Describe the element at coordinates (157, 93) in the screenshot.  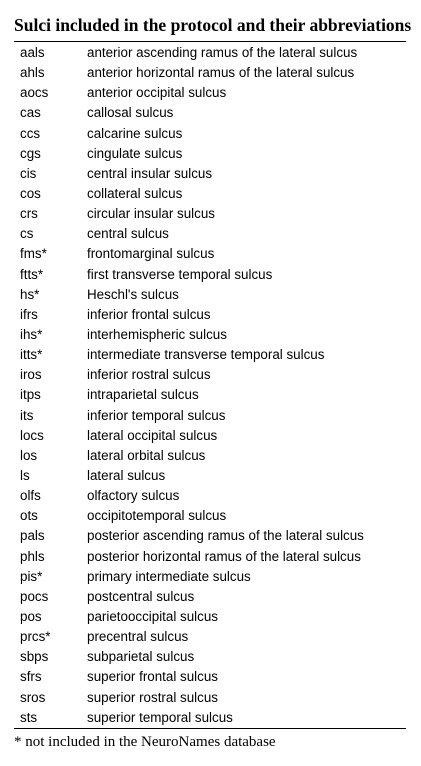
I see `sulcus-name-cell: anterior occipital sulcus` at that location.